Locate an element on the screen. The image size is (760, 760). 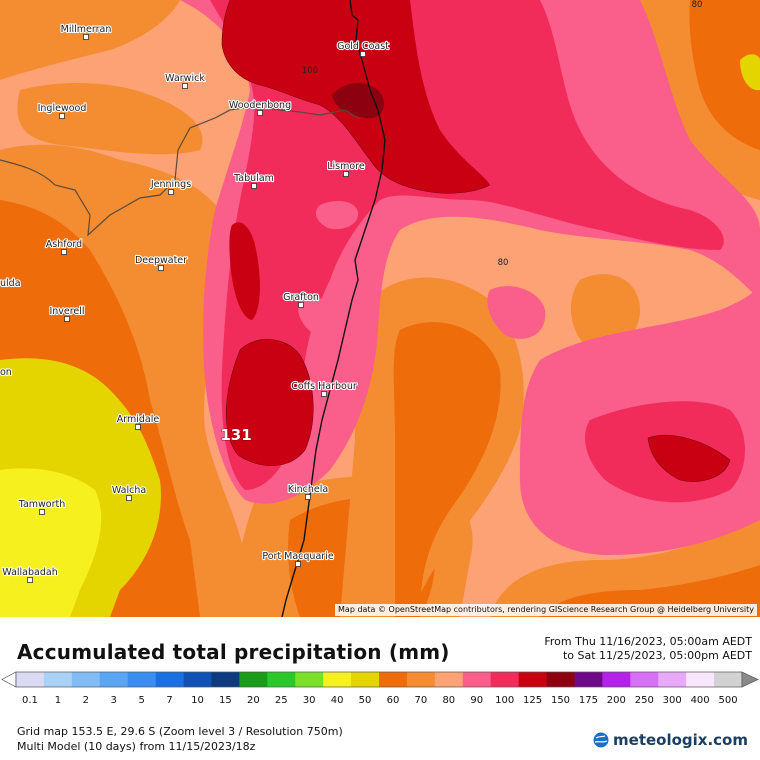
city-label: Gold Coast is located at coordinates (363, 46).